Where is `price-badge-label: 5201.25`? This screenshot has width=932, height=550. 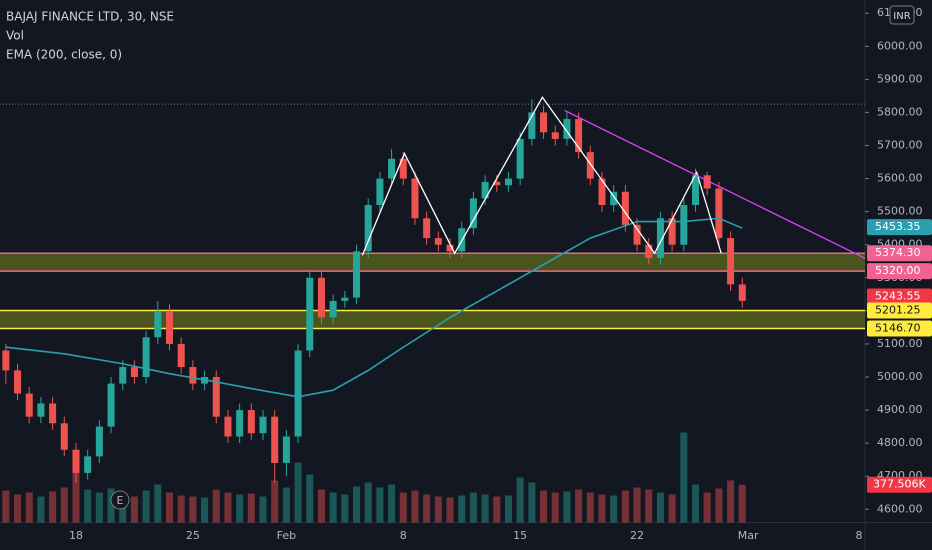
price-badge-label: 5201.25 is located at coordinates (898, 309).